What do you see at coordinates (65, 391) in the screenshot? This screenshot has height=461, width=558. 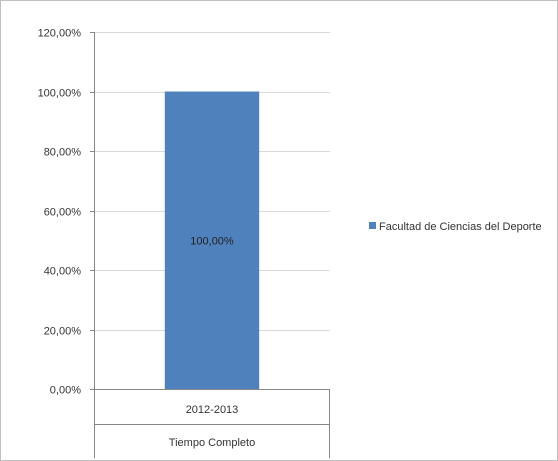 I see `y-tick-label: 0,00%` at bounding box center [65, 391].